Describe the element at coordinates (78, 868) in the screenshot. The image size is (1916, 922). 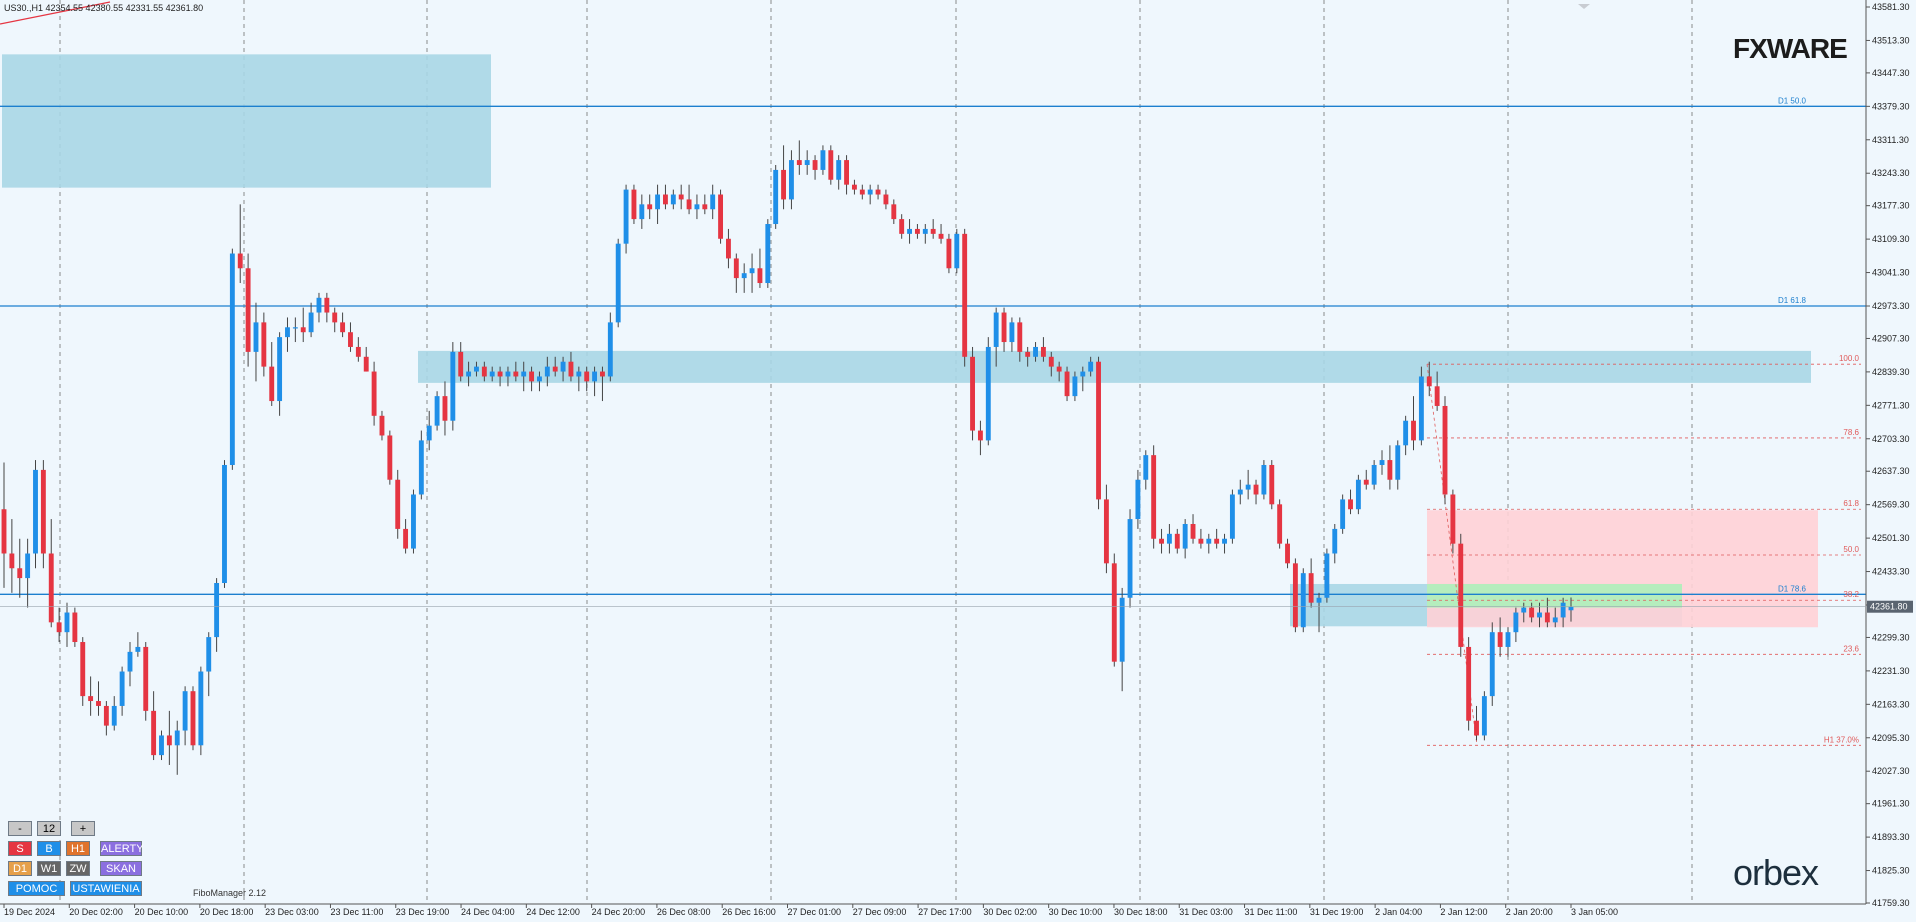
I see `zw-button: ZW` at that location.